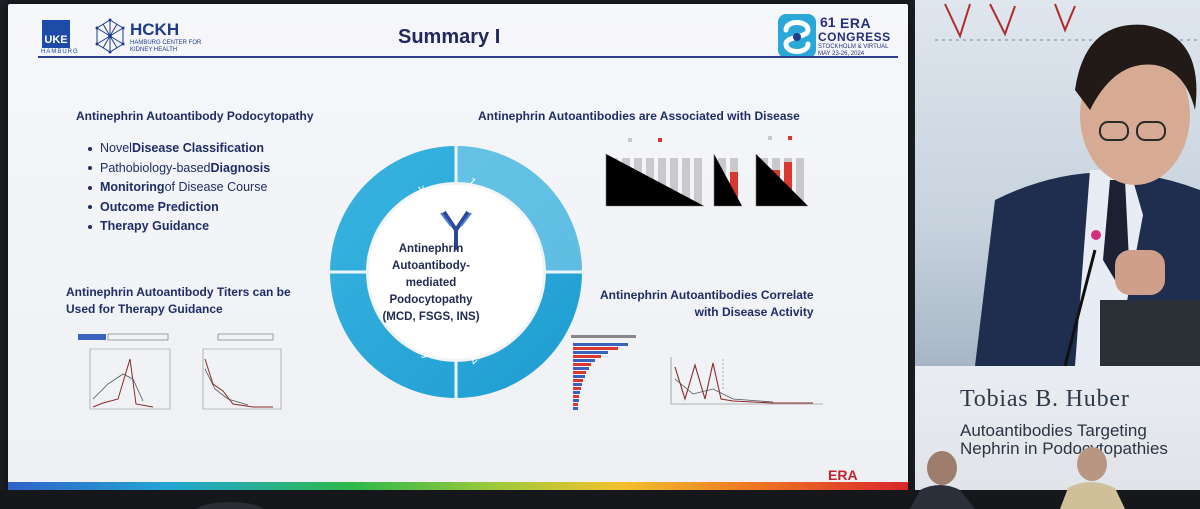 The image size is (1200, 509). I want to click on hckh-logo-subtitle: HAMBURG CENTER FOR KIDNEY HEALTH, so click(166, 46).